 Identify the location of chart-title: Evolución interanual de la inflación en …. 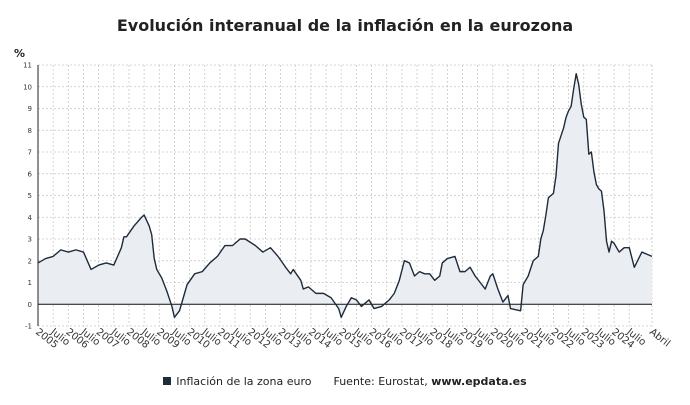
(345, 25).